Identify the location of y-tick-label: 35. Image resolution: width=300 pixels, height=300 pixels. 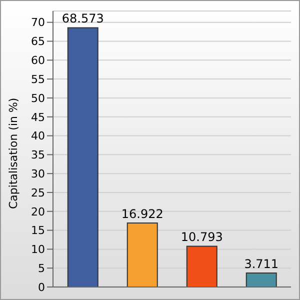
(38, 155).